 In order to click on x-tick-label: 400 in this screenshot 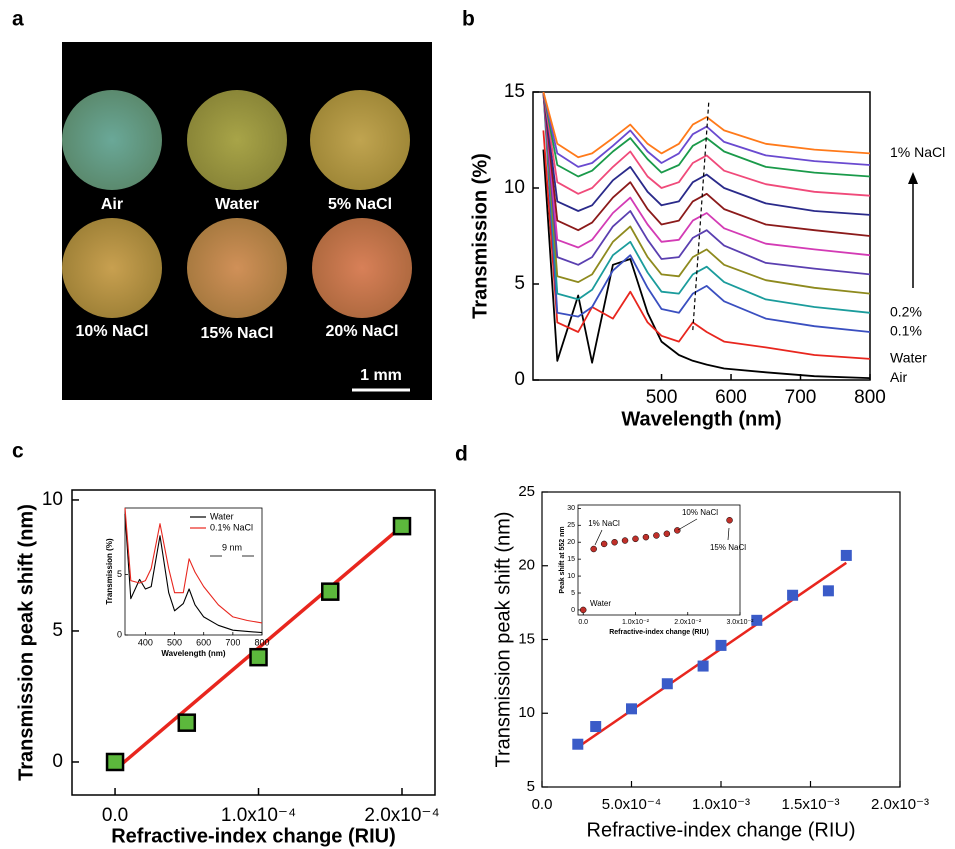, I will do `click(145, 642)`.